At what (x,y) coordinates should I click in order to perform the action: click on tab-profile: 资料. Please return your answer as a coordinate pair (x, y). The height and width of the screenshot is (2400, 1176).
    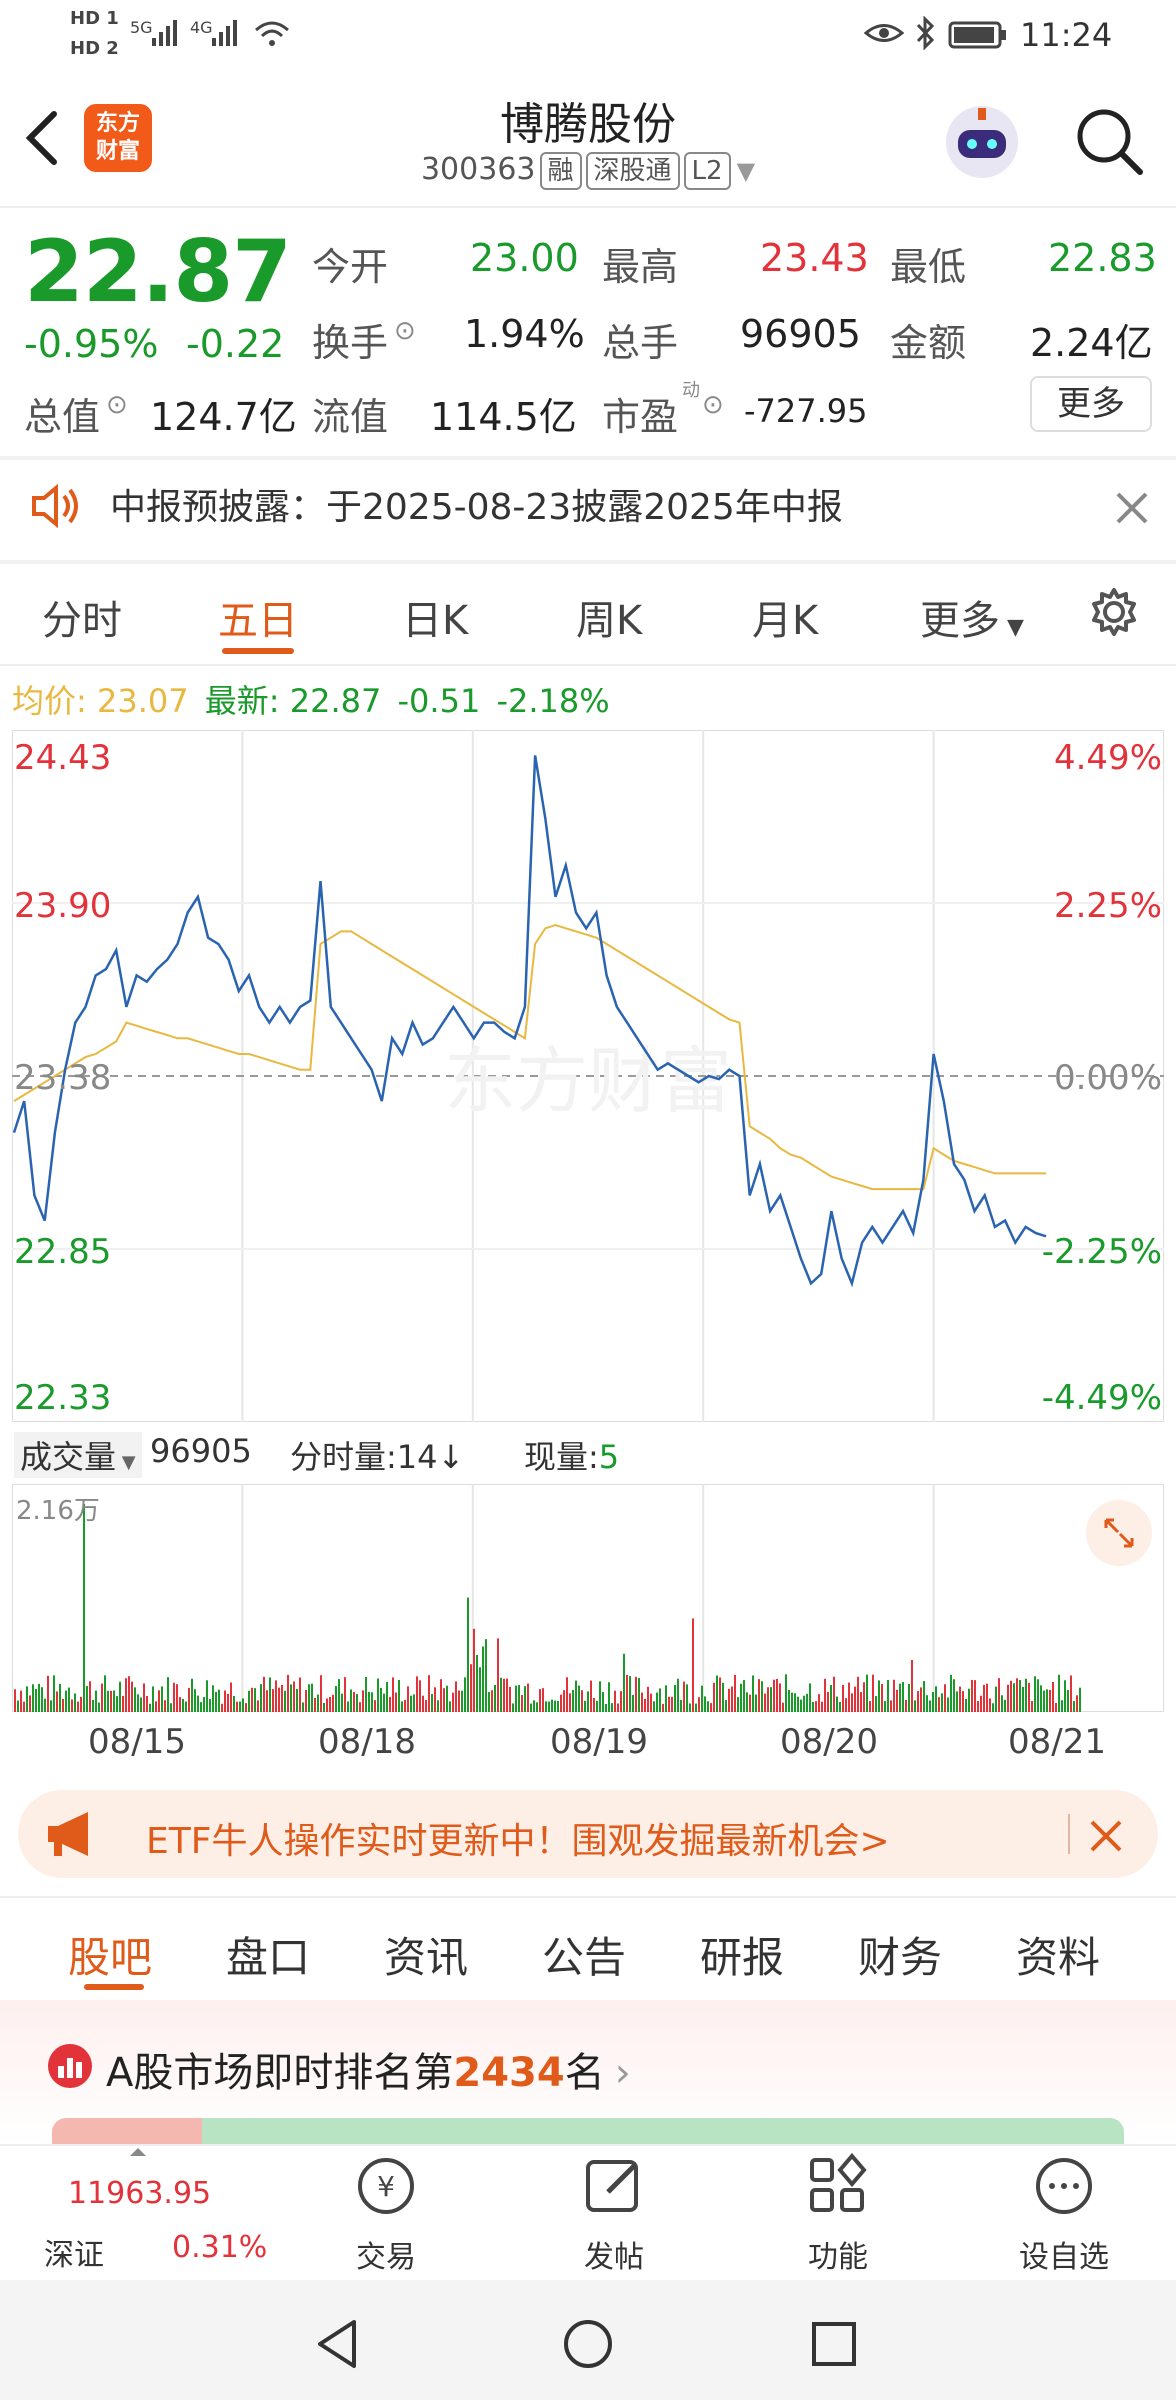
    Looking at the image, I should click on (1058, 1957).